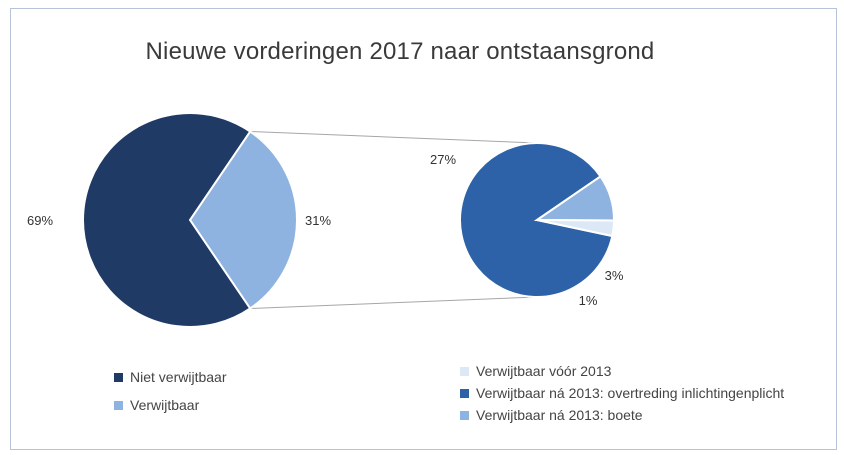  Describe the element at coordinates (178, 377) in the screenshot. I see `legend-label: Niet verwijtbaar` at that location.